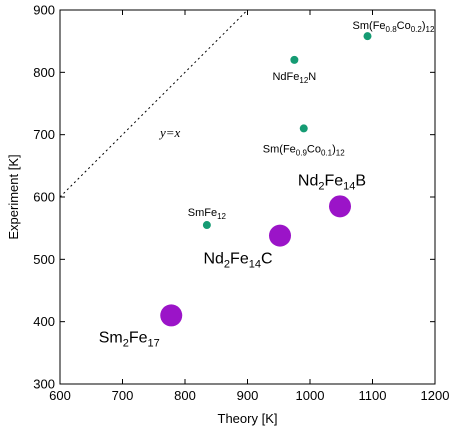 The width and height of the screenshot is (451, 431). What do you see at coordinates (13, 196) in the screenshot?
I see `y-axis-label: Experiment [K]` at bounding box center [13, 196].